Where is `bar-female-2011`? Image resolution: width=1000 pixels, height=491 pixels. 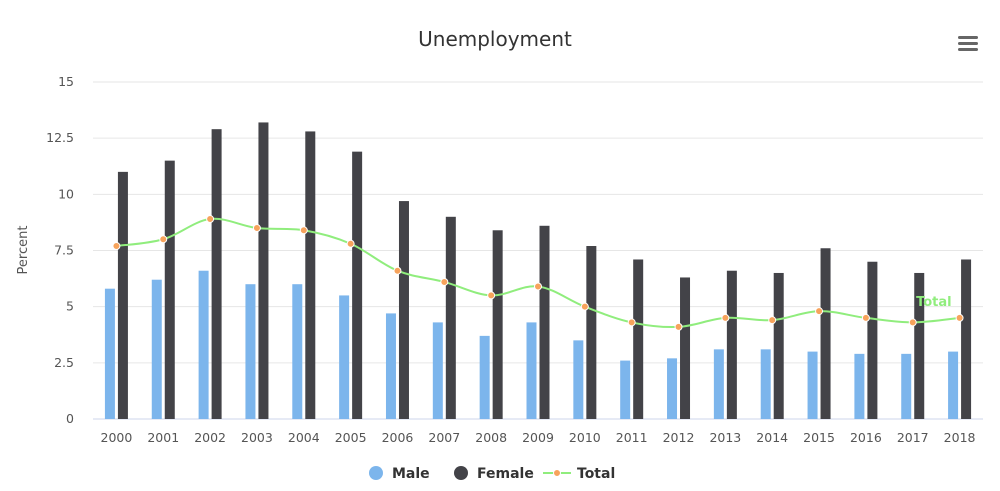
bar-female-2011 is located at coordinates (638, 339).